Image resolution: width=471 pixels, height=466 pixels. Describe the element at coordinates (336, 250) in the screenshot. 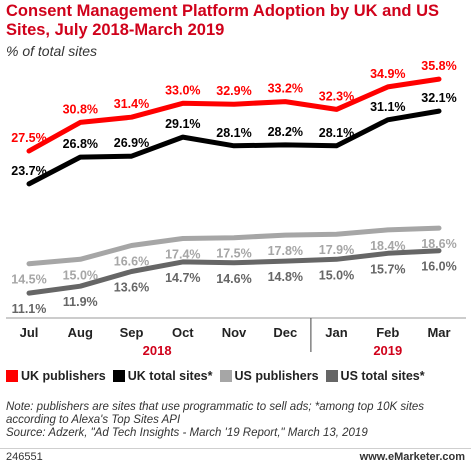

I see `data-label-us-publishers-jan: 17.9%` at that location.